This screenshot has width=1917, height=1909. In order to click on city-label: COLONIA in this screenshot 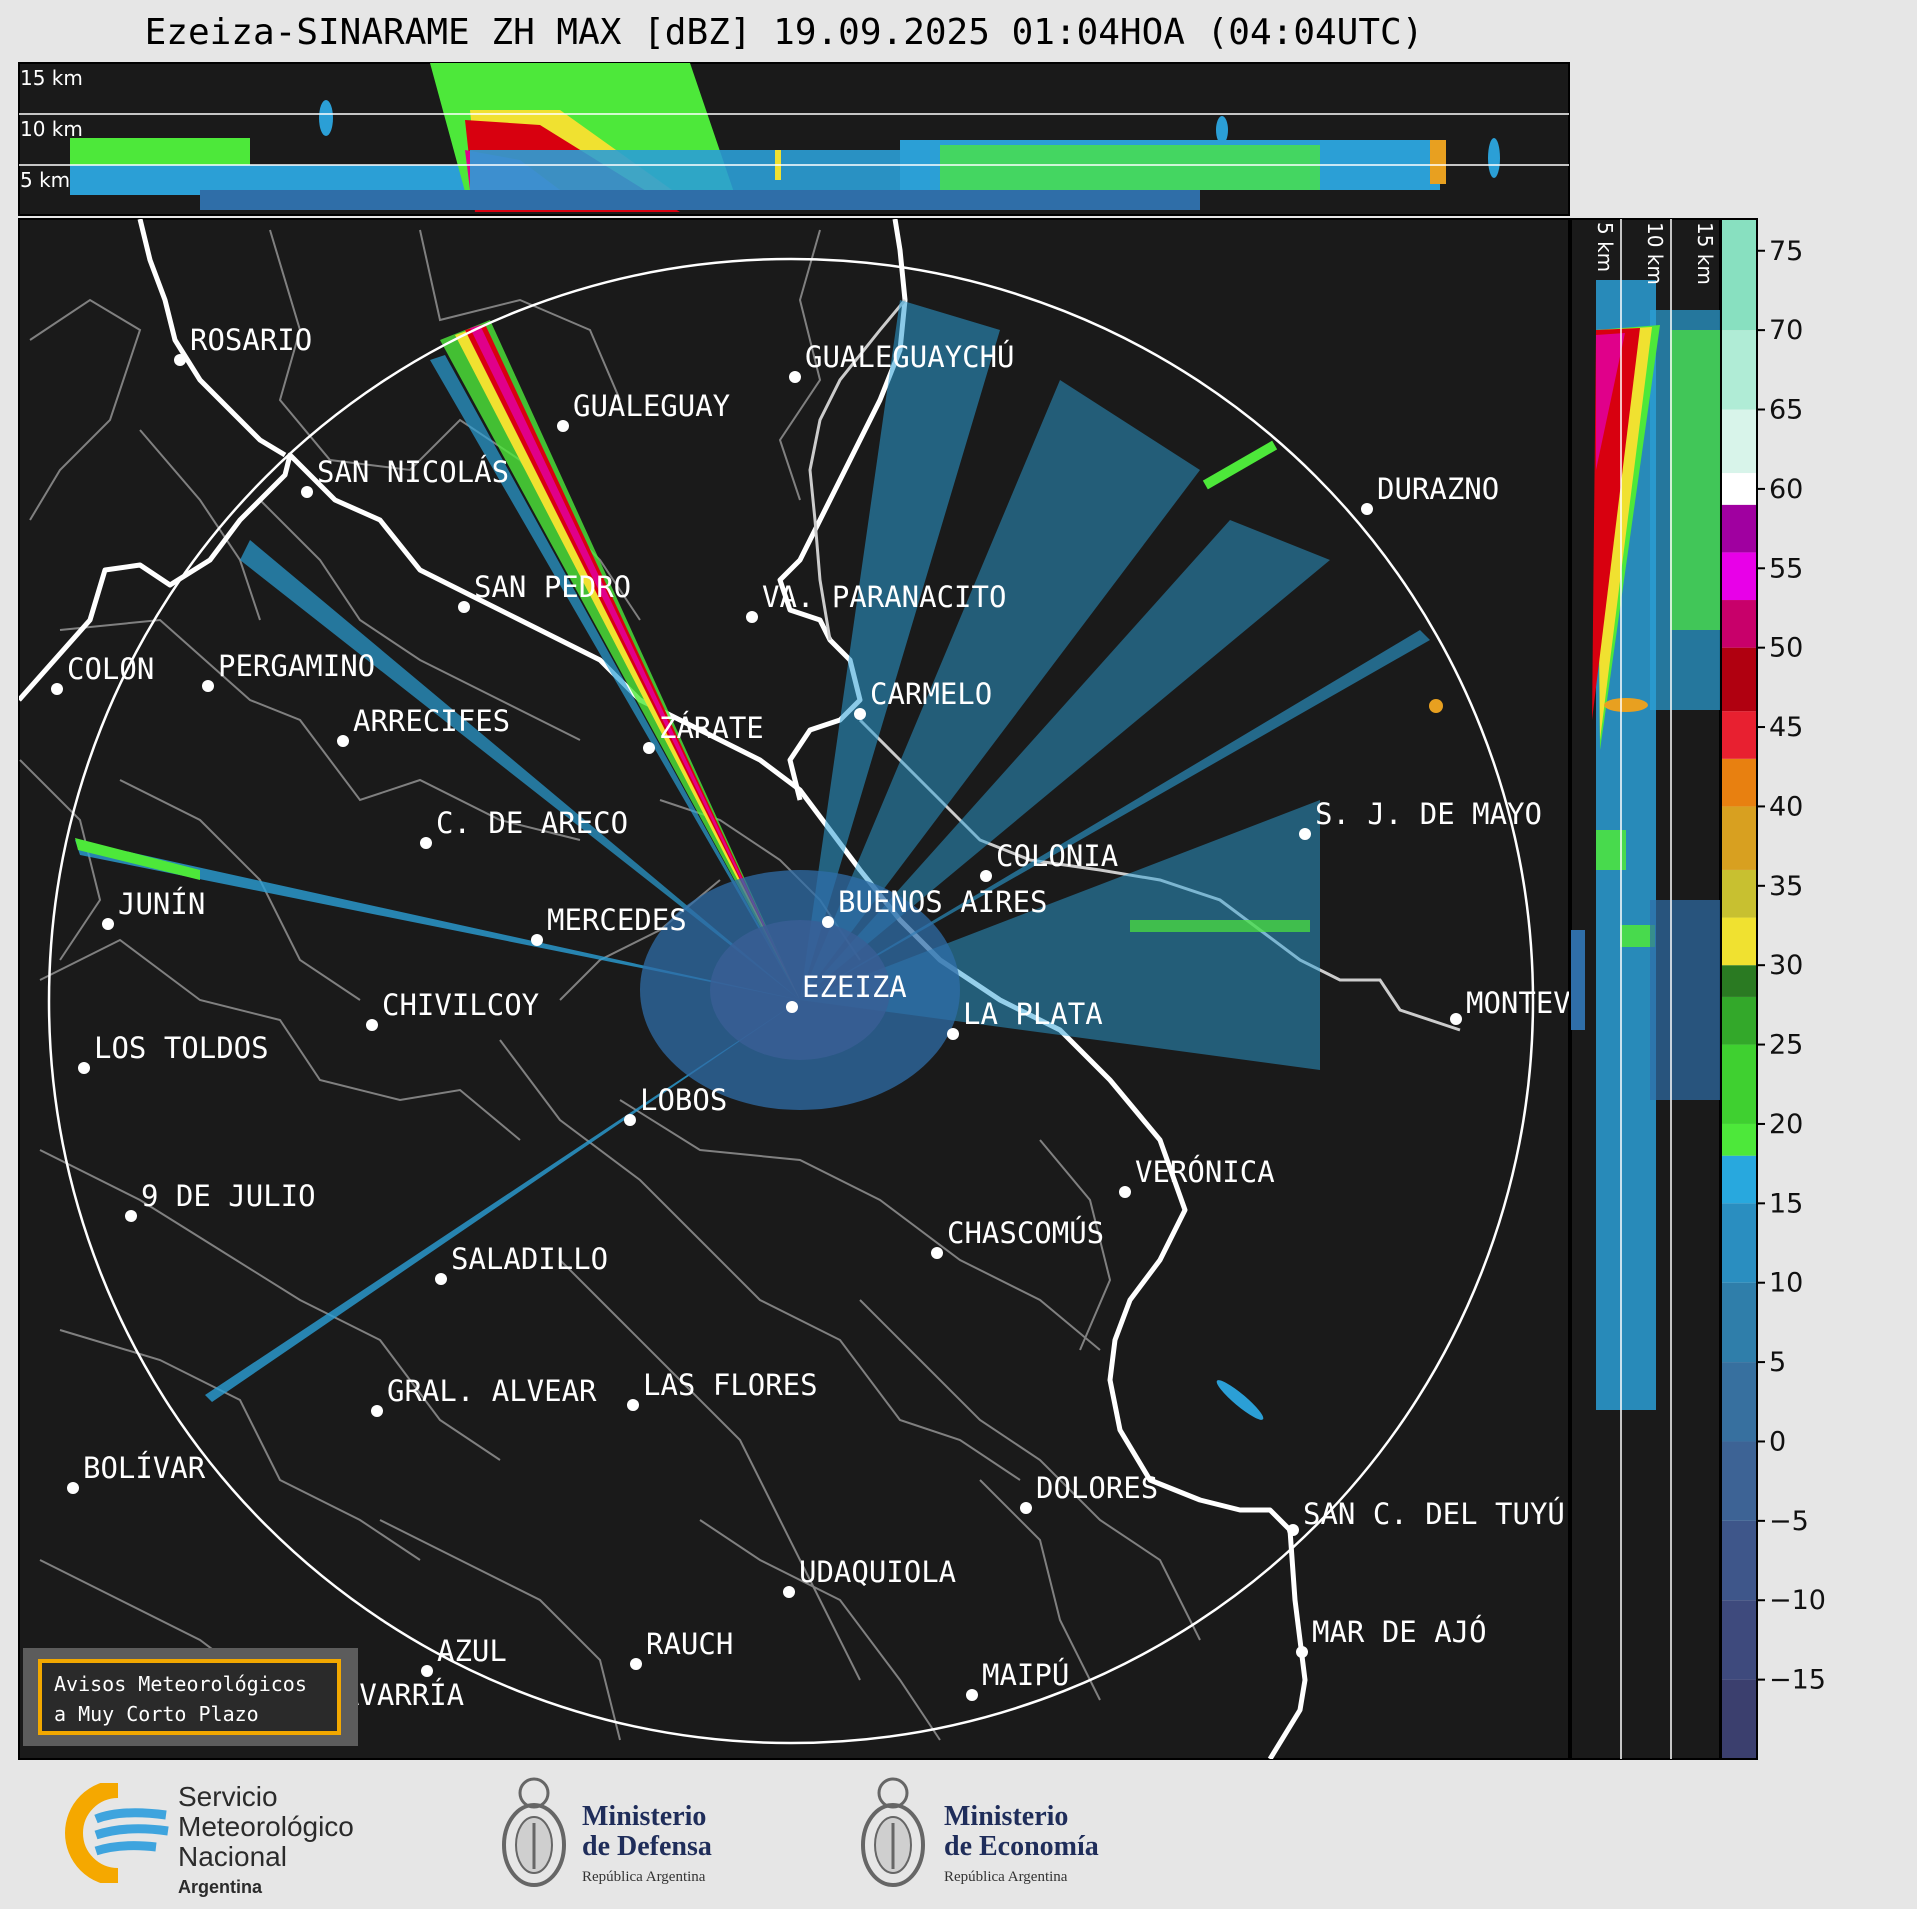, I will do `click(1057, 856)`.